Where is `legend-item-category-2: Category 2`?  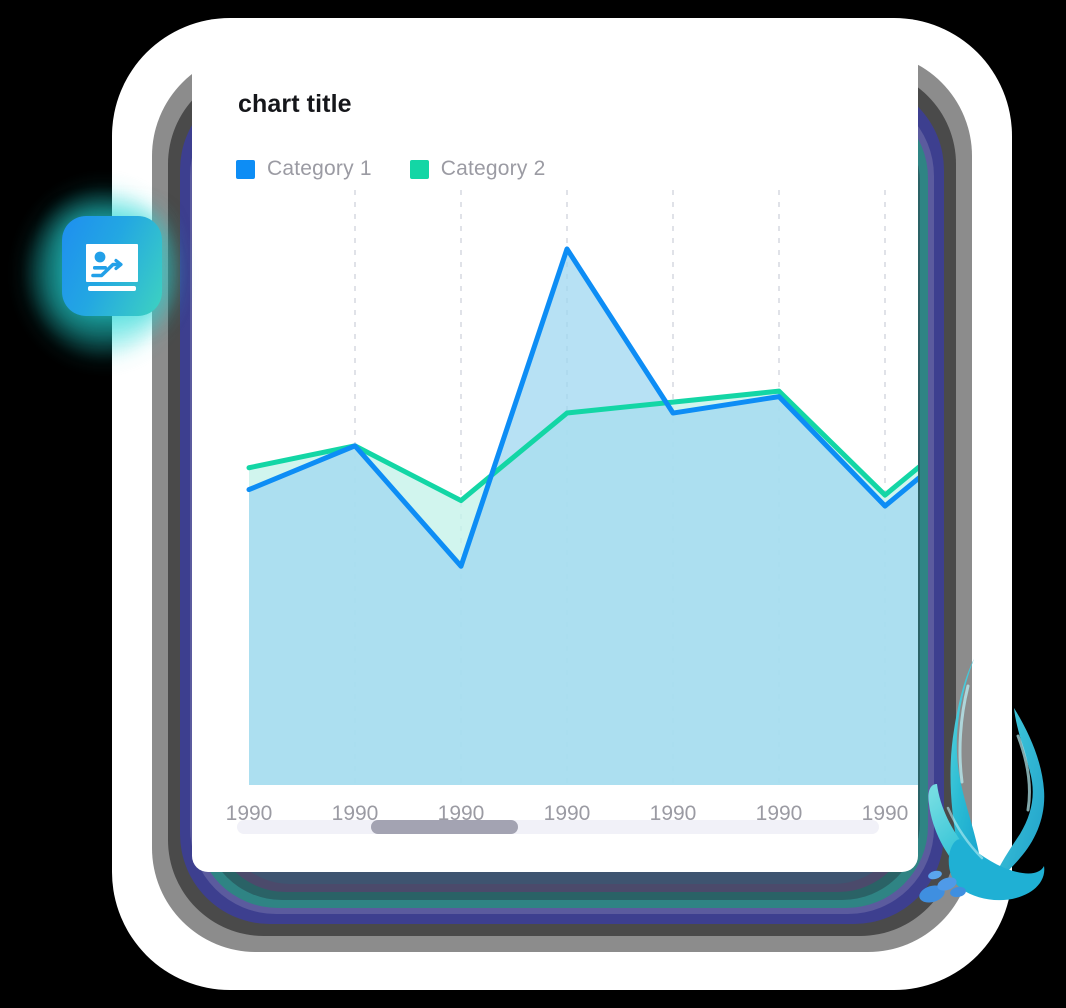
legend-item-category-2: Category 2 is located at coordinates (477, 169).